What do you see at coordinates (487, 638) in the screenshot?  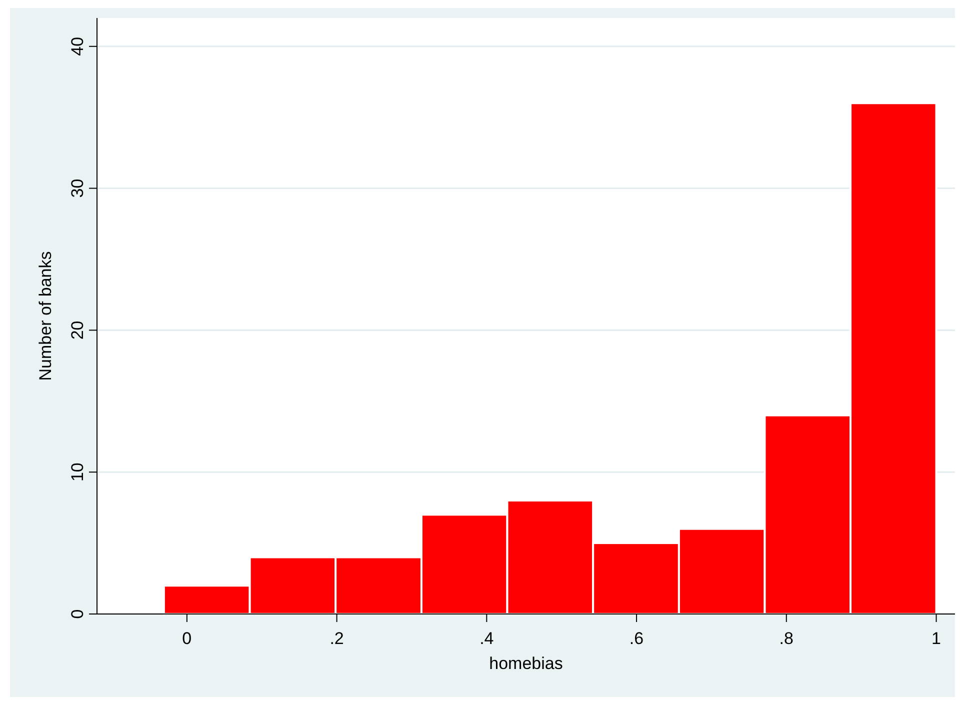 I see `x-tick-label: .4` at bounding box center [487, 638].